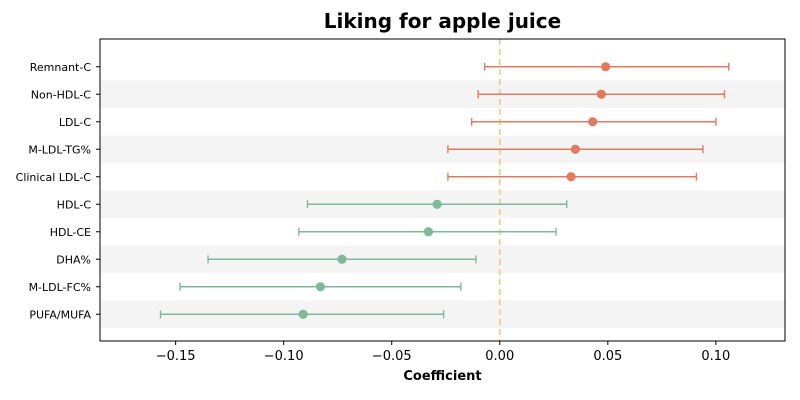 This screenshot has width=800, height=400. I want to click on x-axis-title: Coefficient, so click(442, 376).